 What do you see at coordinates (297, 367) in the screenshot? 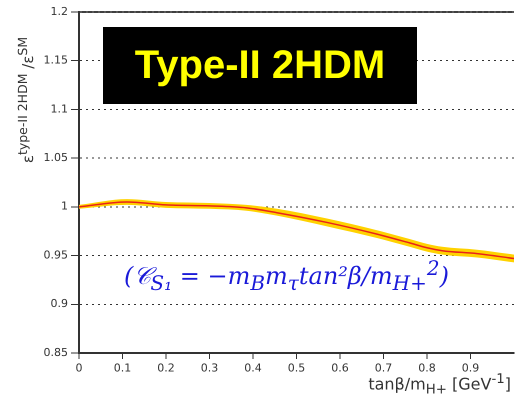
I see `x-tick-label: 0.5` at bounding box center [297, 367].